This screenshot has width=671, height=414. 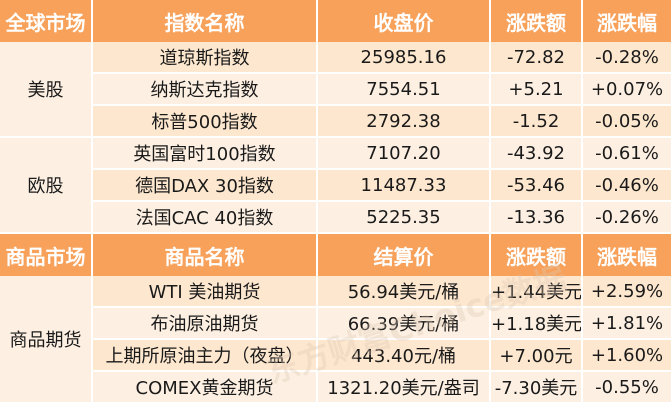 I want to click on group-label: 美股, so click(x=46, y=90).